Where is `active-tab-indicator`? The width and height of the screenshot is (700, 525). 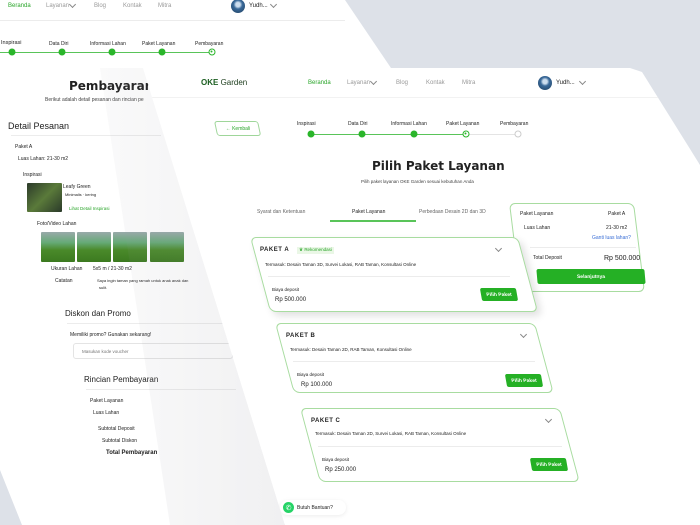
active-tab-indicator is located at coordinates (373, 221).